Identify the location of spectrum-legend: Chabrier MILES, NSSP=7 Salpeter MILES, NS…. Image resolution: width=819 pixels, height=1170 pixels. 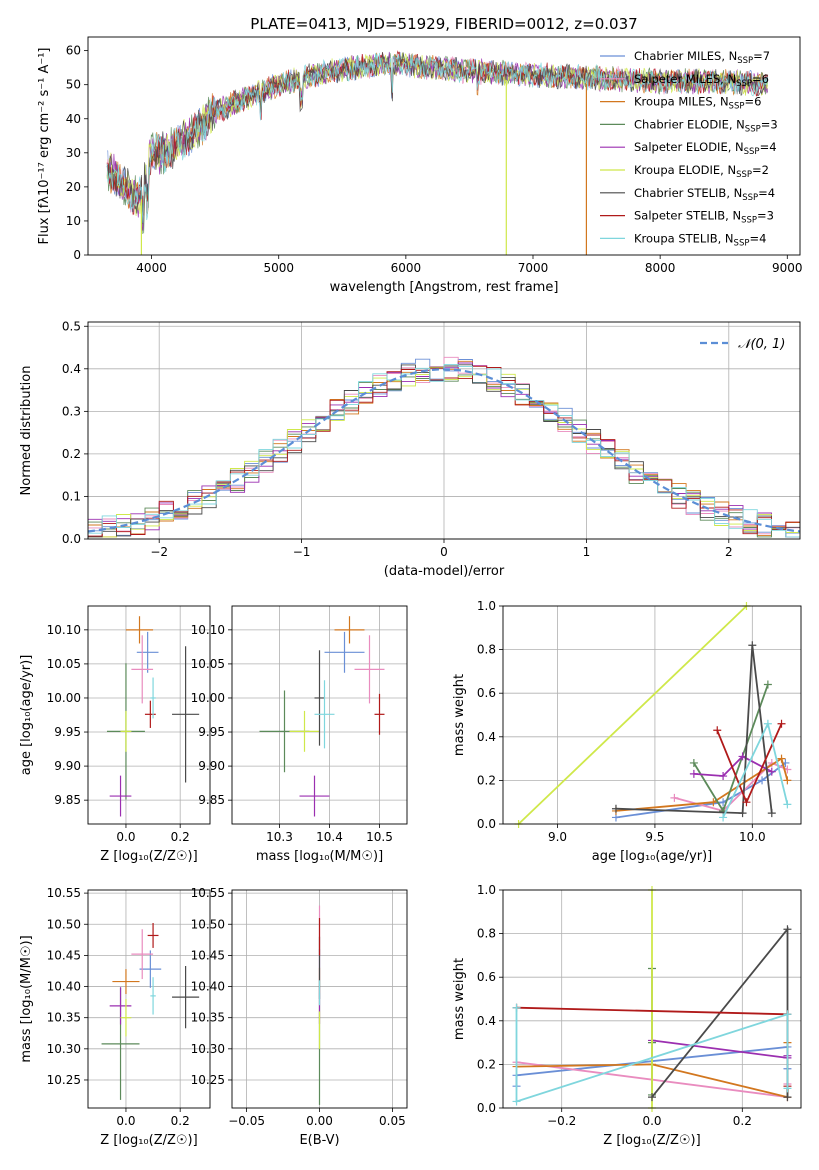
(689, 148).